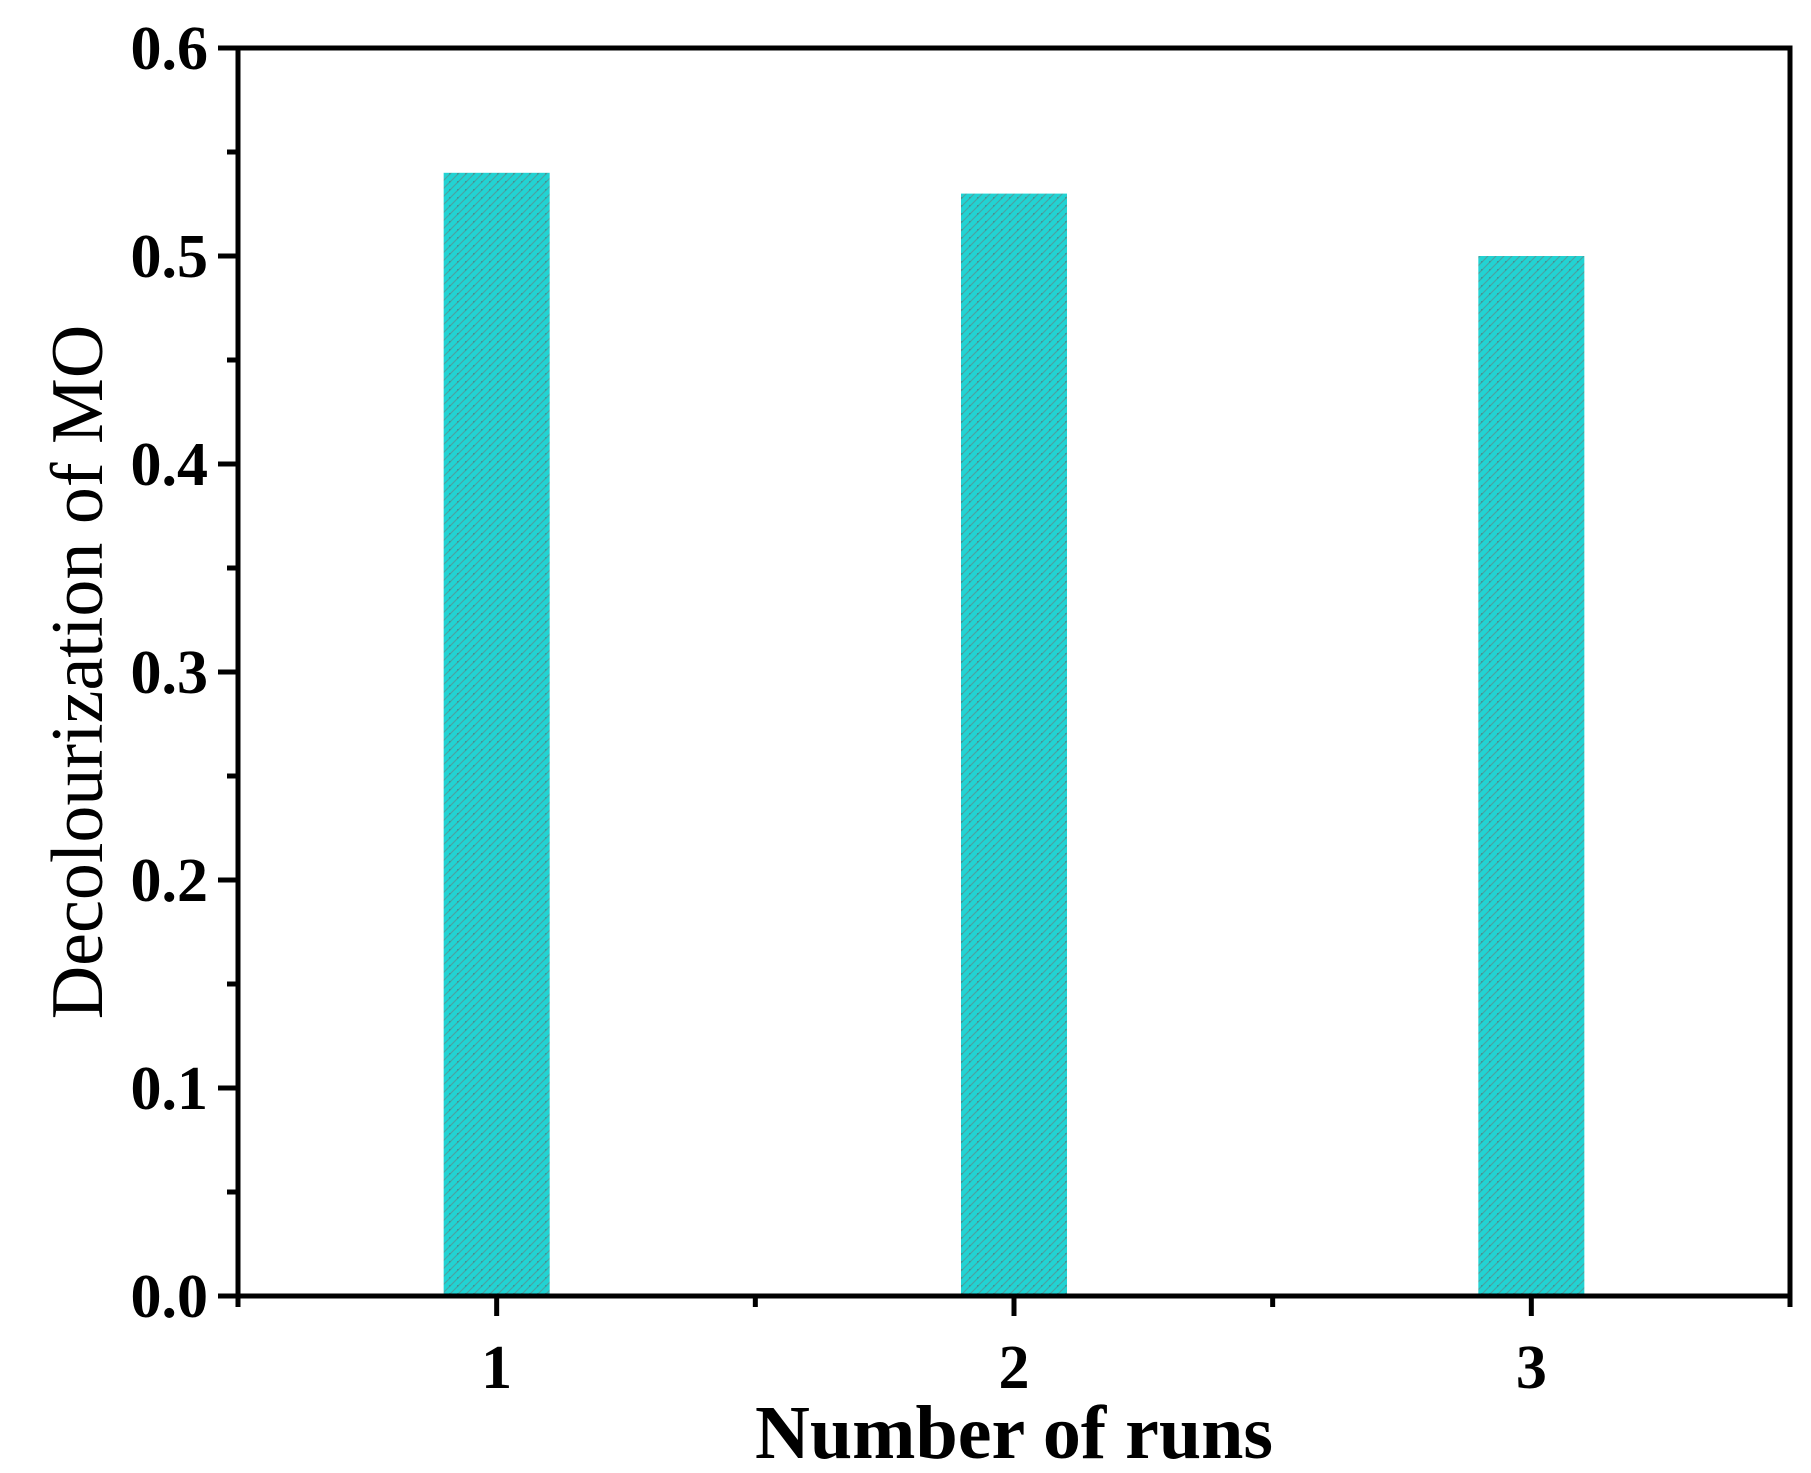 This screenshot has width=1811, height=1473. Describe the element at coordinates (170, 1089) in the screenshot. I see `y-tick-label: 0.1` at that location.